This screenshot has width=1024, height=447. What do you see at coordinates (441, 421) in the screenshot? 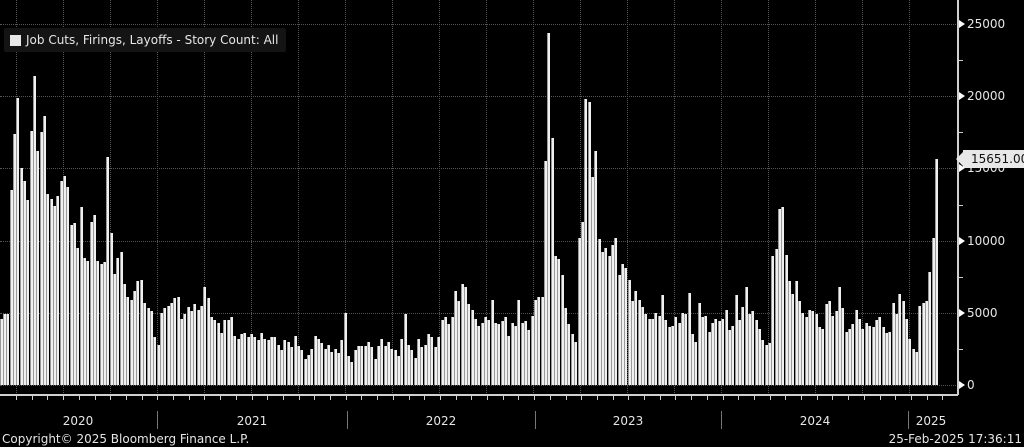
I see `x-year-label: 2022` at bounding box center [441, 421].